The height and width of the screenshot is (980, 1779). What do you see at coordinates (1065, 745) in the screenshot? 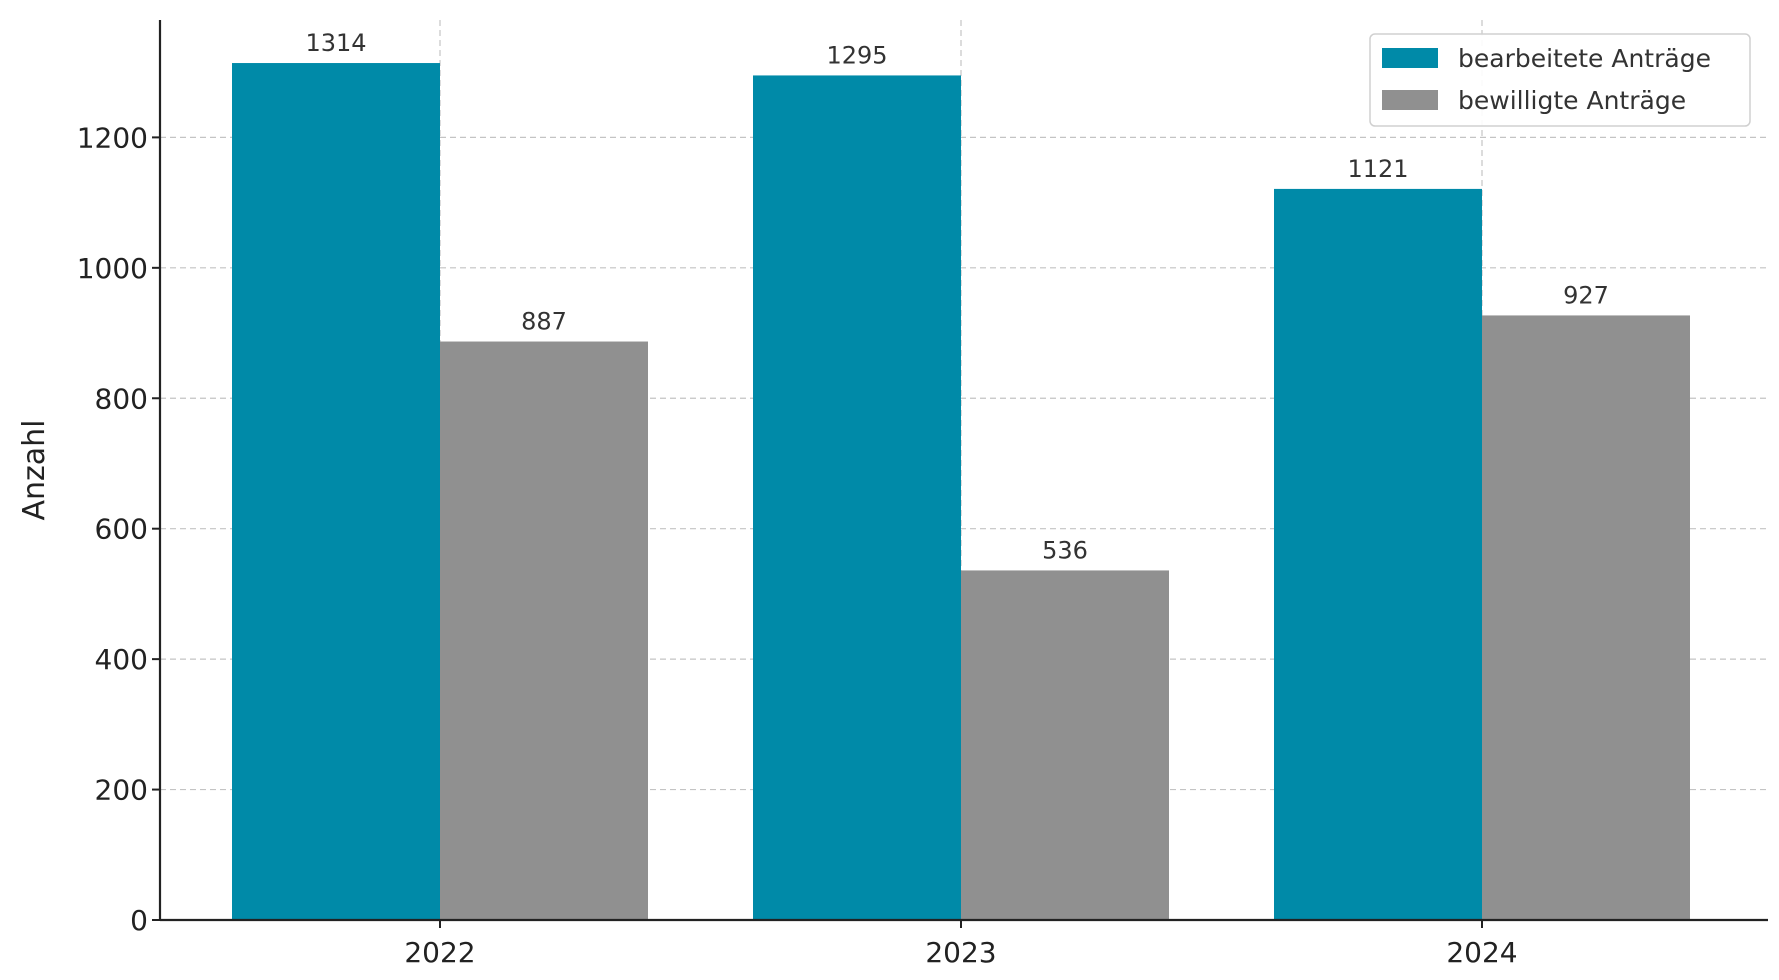
I see `bar-bewilligt-2023` at bounding box center [1065, 745].